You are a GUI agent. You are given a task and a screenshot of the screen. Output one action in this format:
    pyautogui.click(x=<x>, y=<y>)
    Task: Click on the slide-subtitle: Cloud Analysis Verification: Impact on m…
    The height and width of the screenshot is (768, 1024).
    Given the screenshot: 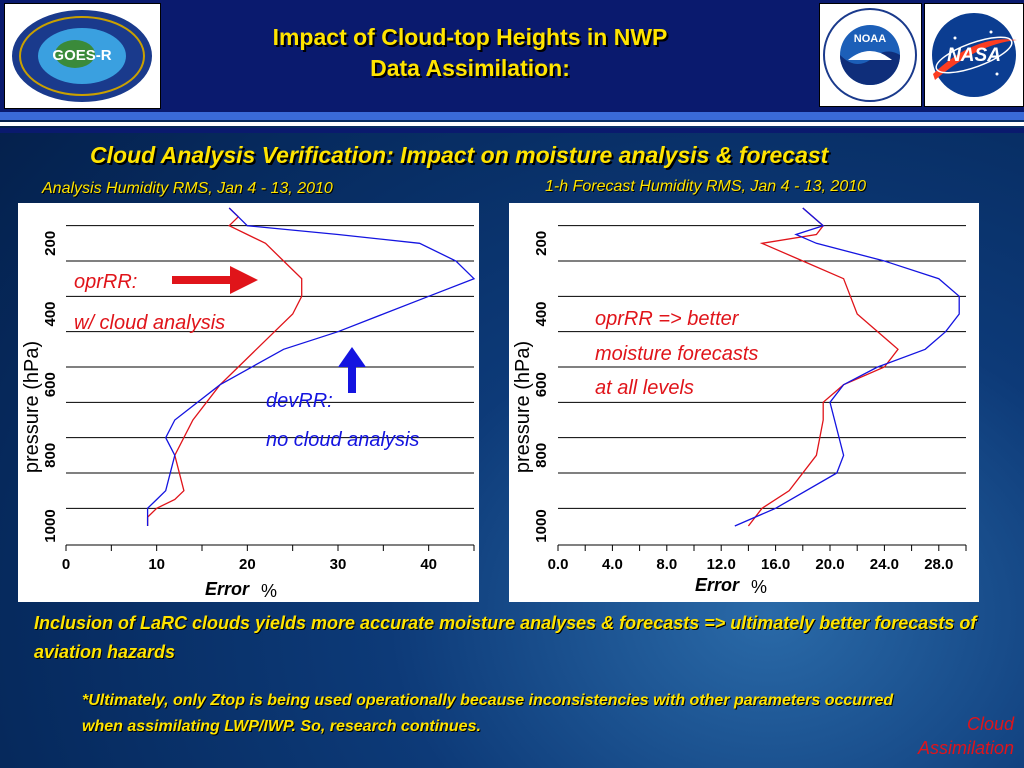 What is the action you would take?
    pyautogui.click(x=459, y=155)
    